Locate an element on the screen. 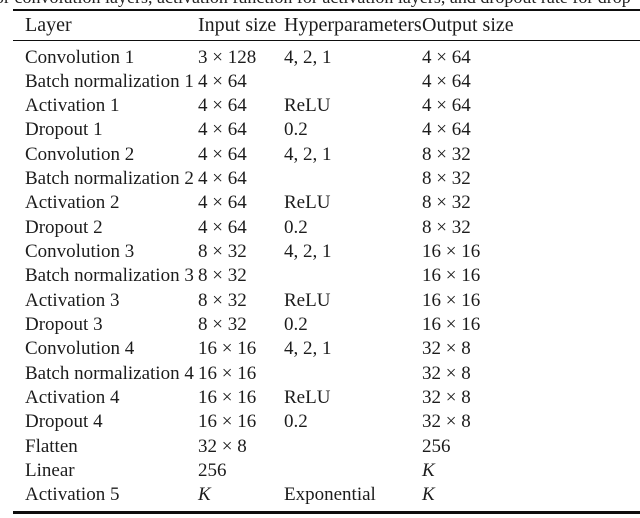 The width and height of the screenshot is (640, 518). table-row: Linear 256 K is located at coordinates (326, 471).